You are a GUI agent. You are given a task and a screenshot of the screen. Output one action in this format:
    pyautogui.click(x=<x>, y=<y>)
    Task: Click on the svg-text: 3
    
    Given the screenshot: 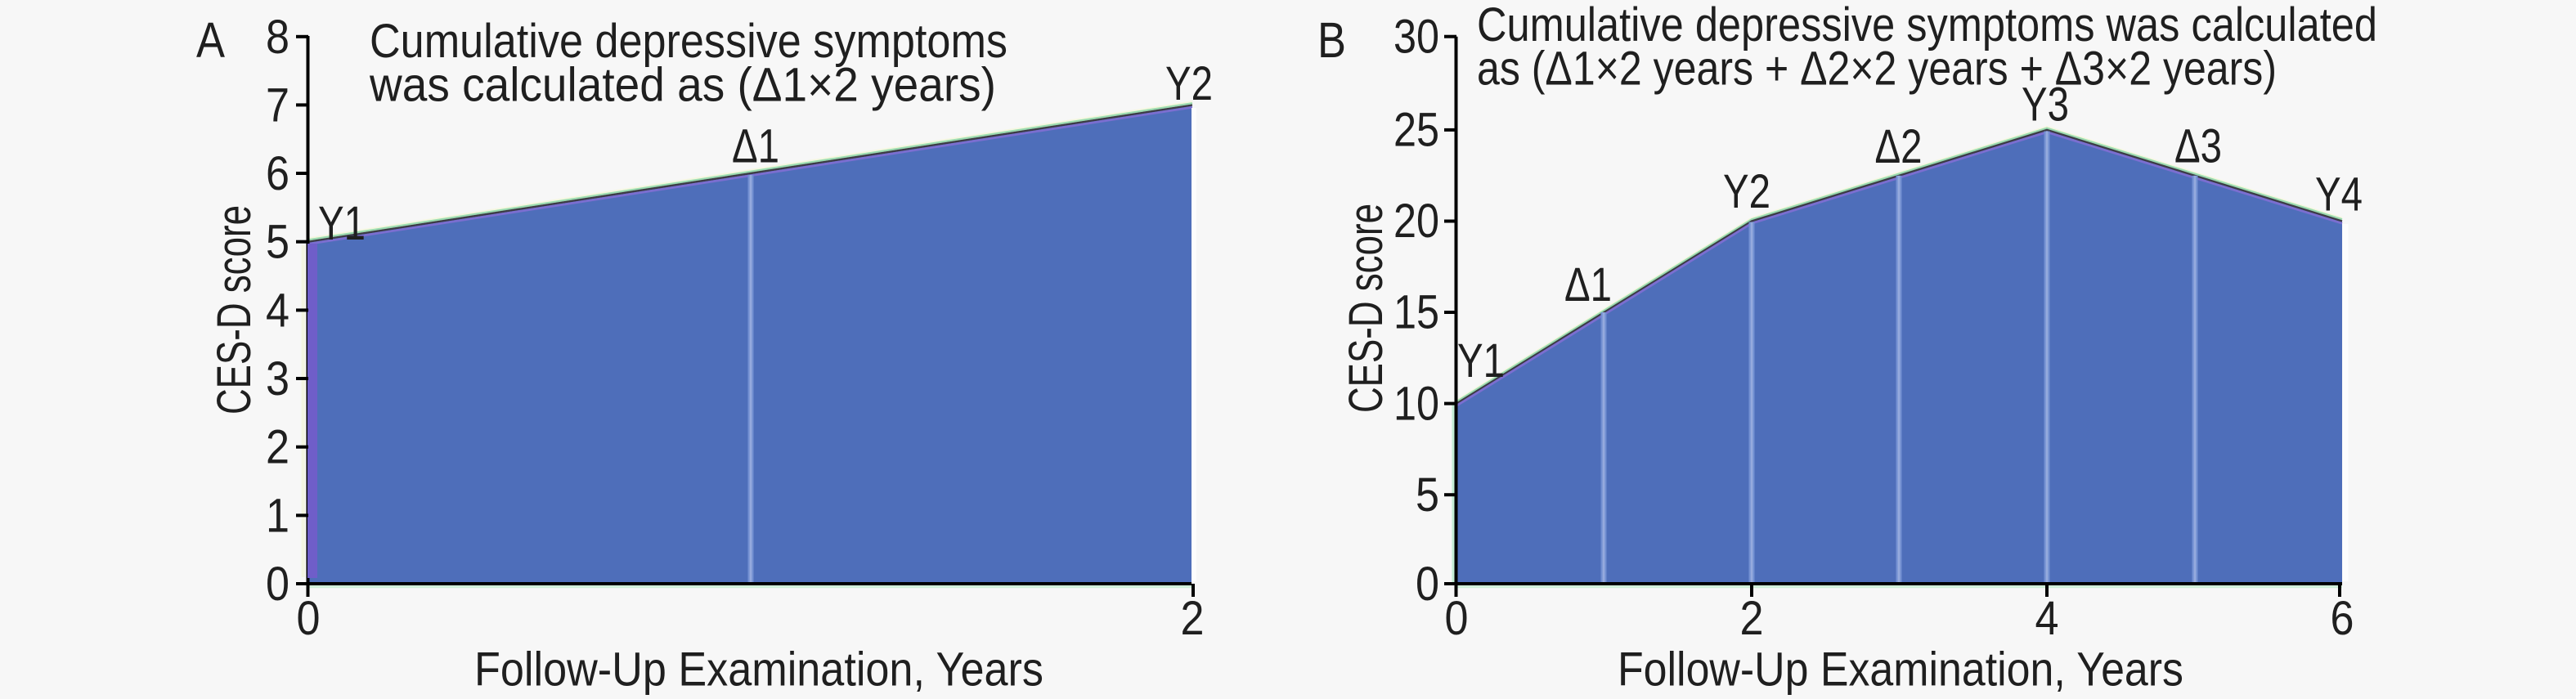 What is the action you would take?
    pyautogui.click(x=277, y=379)
    